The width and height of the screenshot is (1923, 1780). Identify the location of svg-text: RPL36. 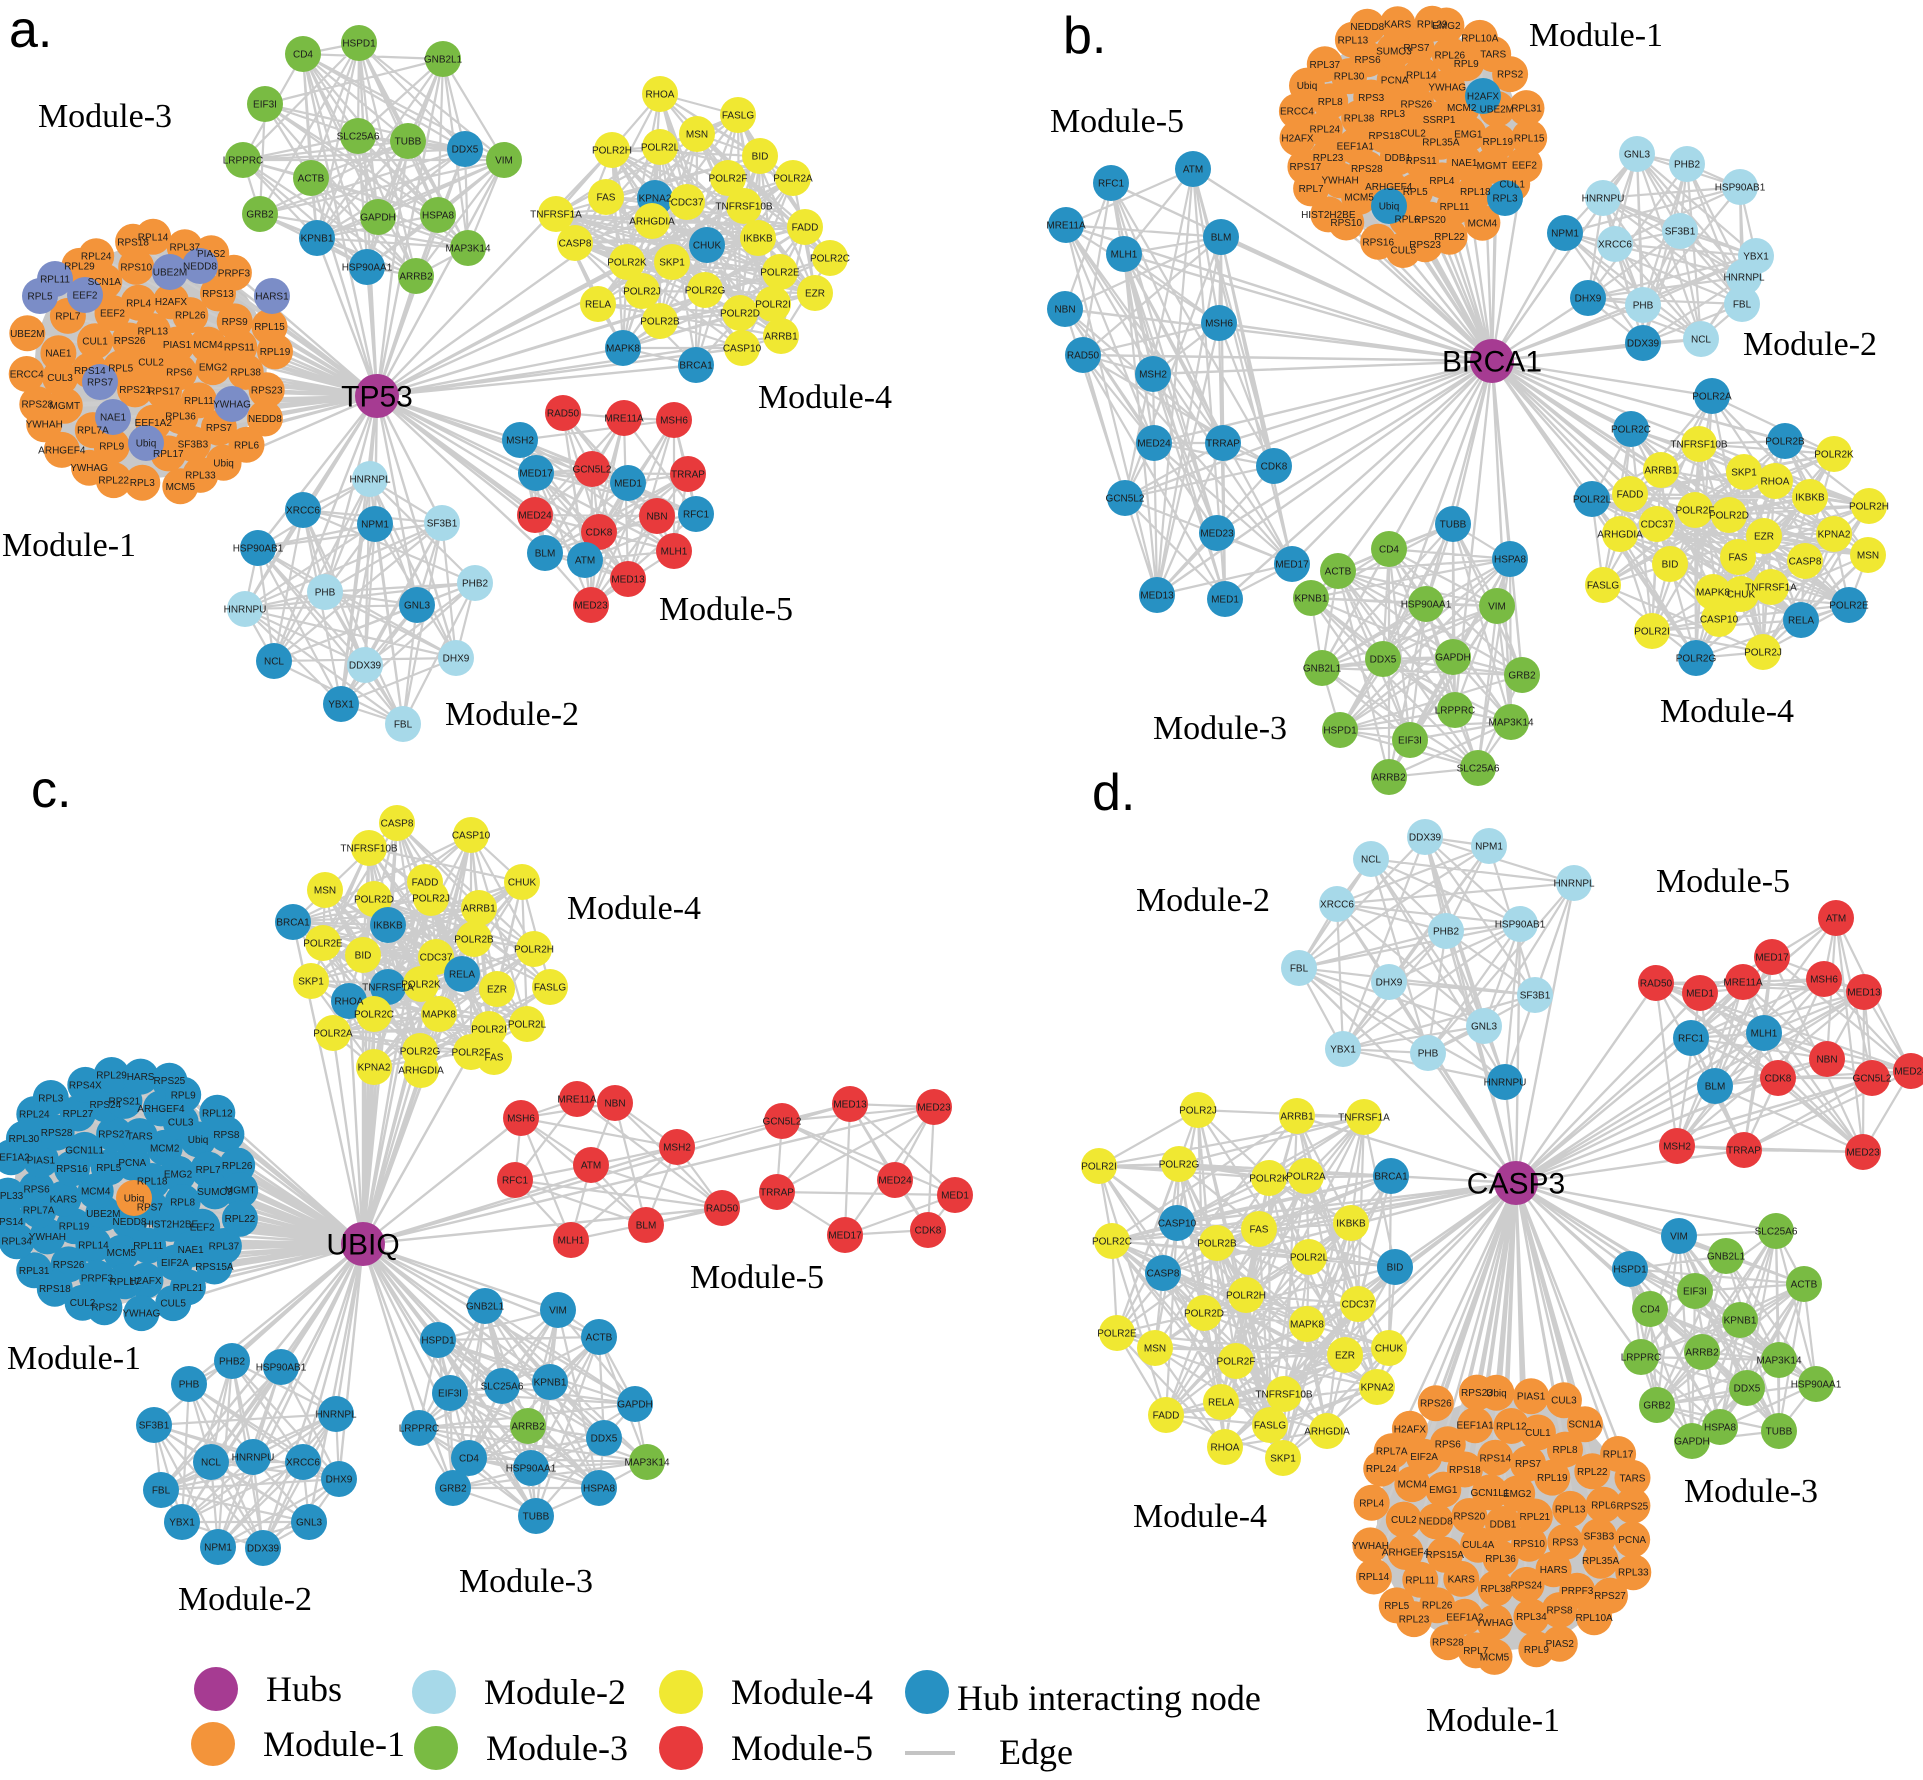
(180, 417).